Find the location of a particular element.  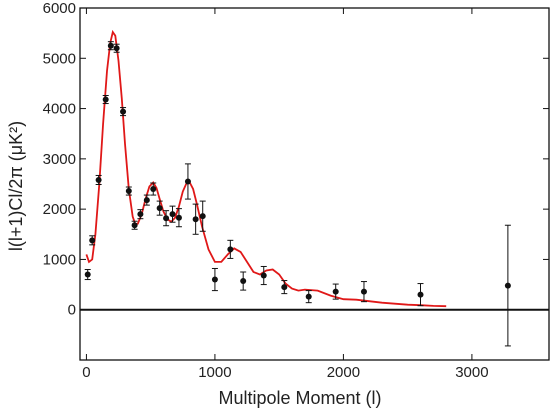

y-tick-label: 4000 is located at coordinates (59, 109).